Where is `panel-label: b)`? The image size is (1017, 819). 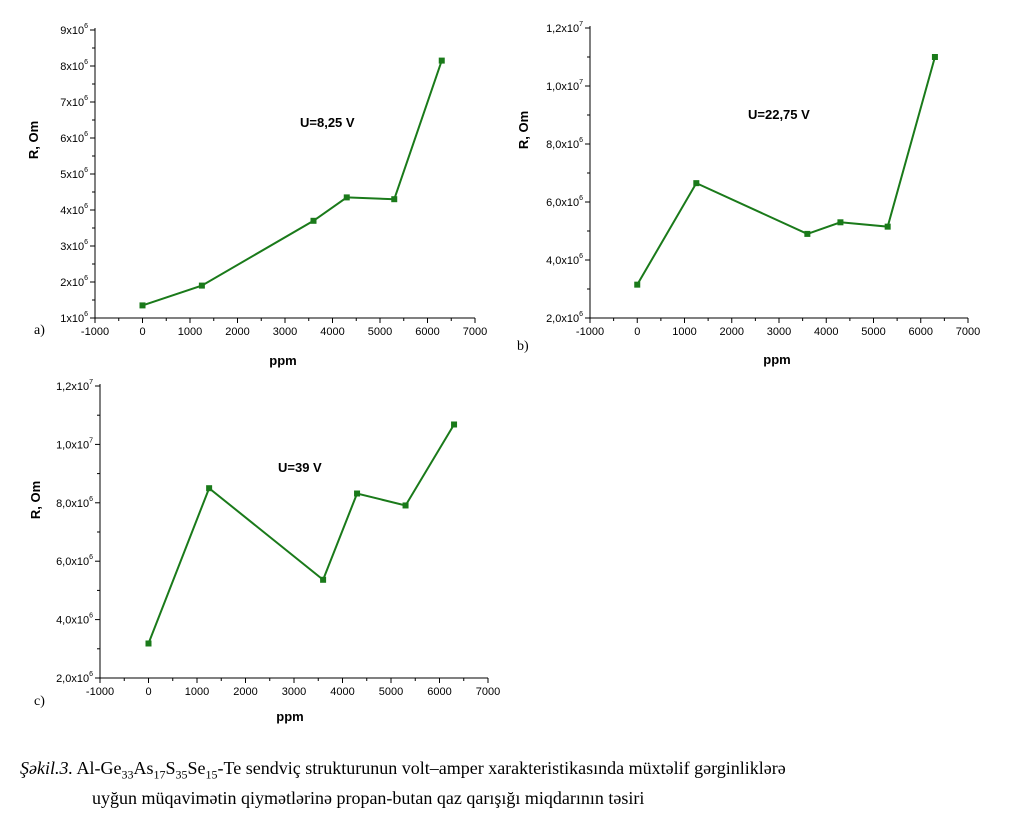 panel-label: b) is located at coordinates (523, 346).